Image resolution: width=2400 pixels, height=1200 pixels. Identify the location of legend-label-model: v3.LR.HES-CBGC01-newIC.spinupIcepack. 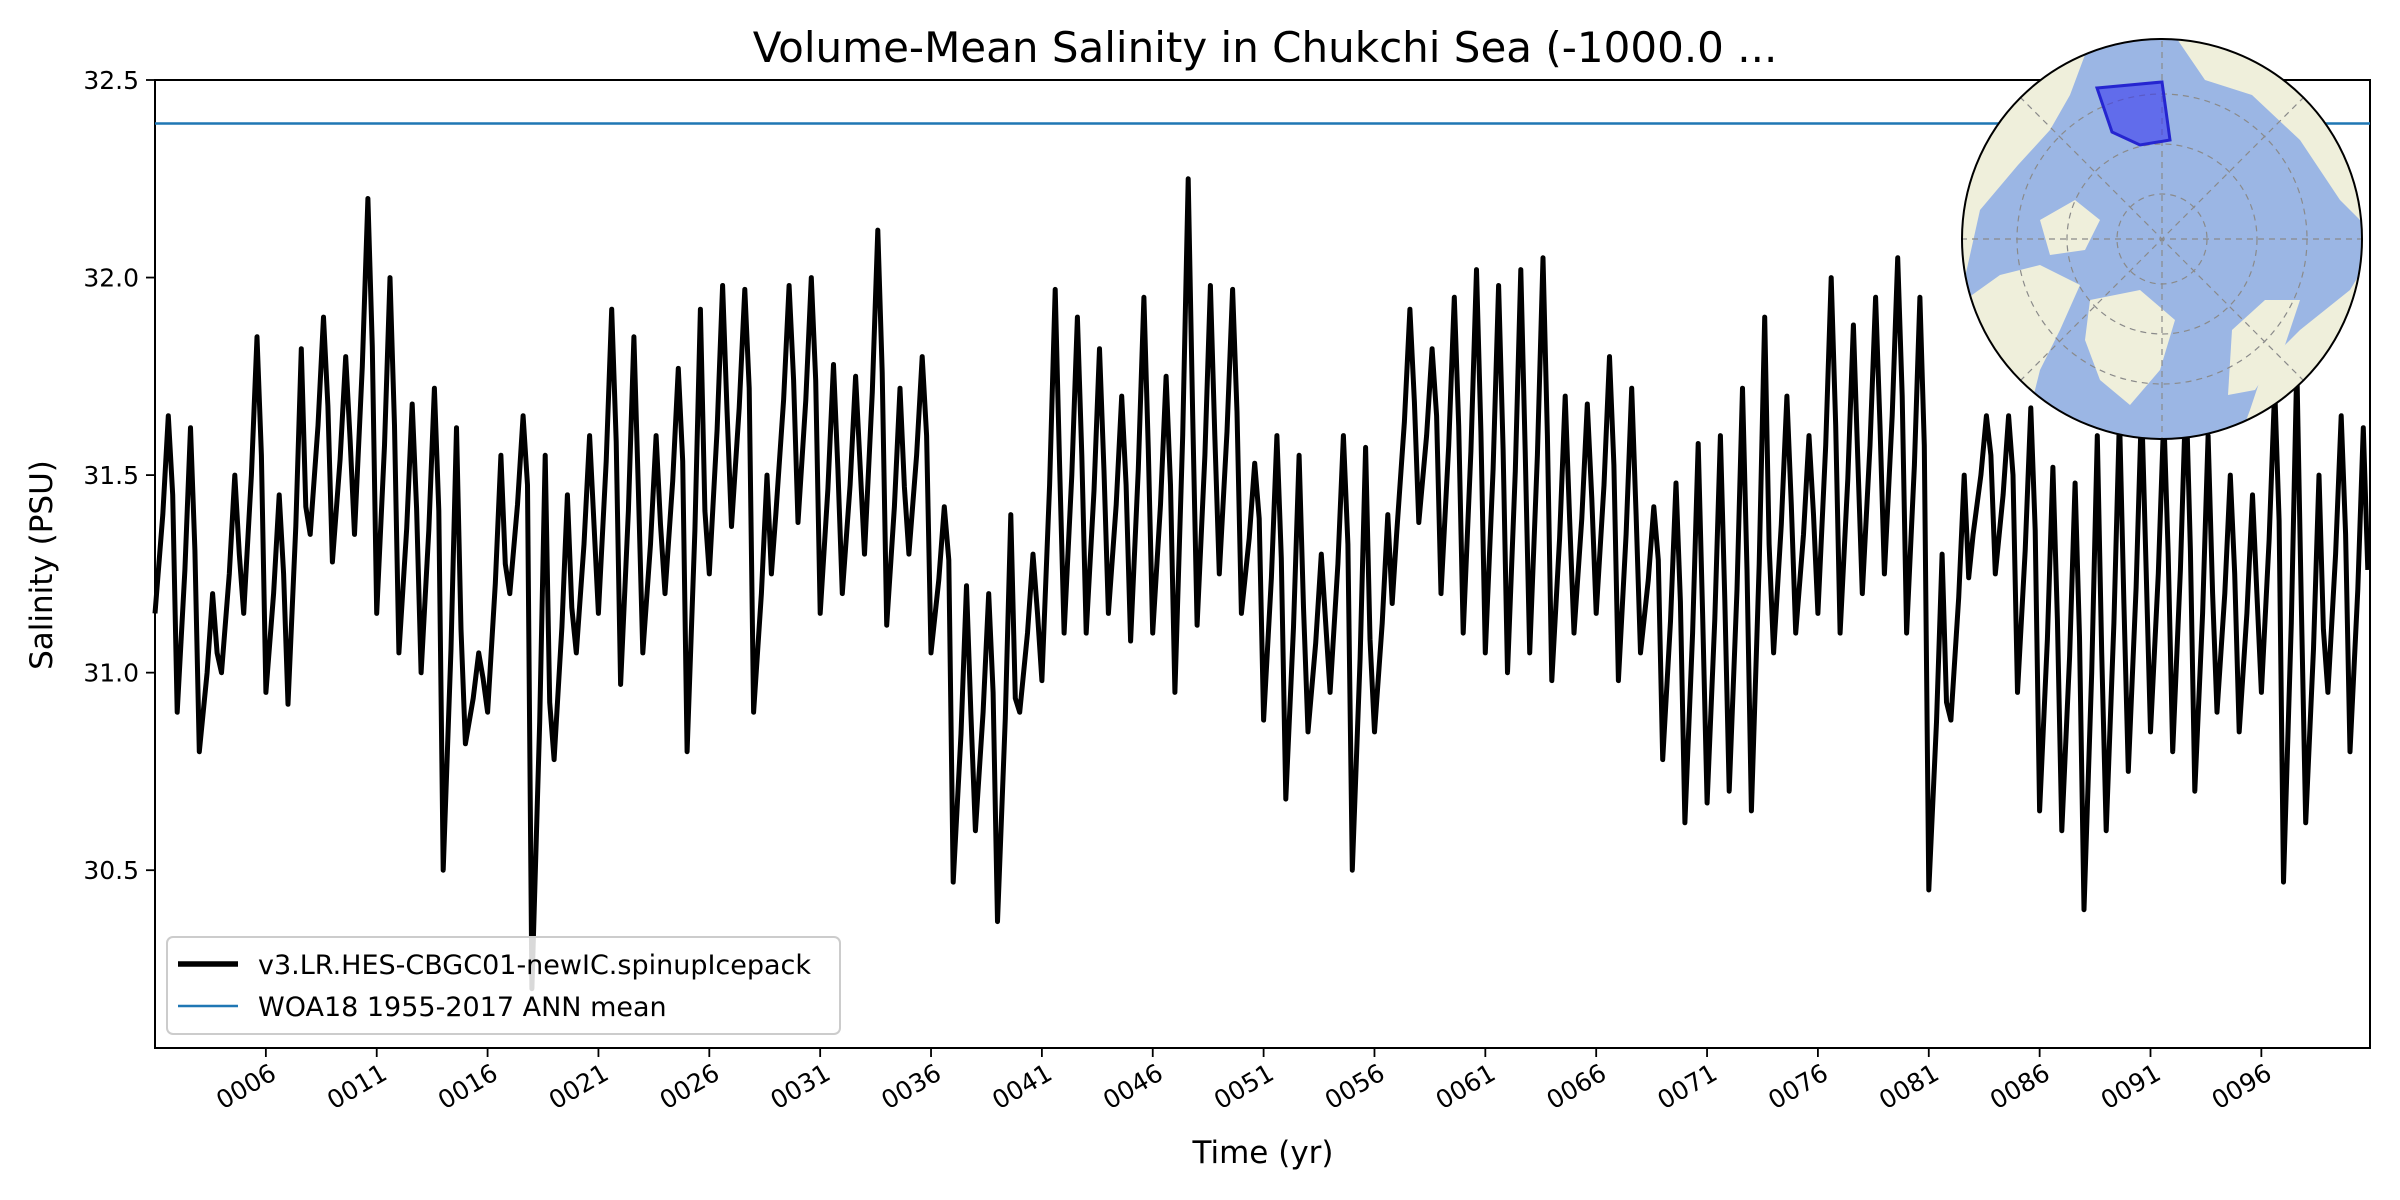
(534, 965).